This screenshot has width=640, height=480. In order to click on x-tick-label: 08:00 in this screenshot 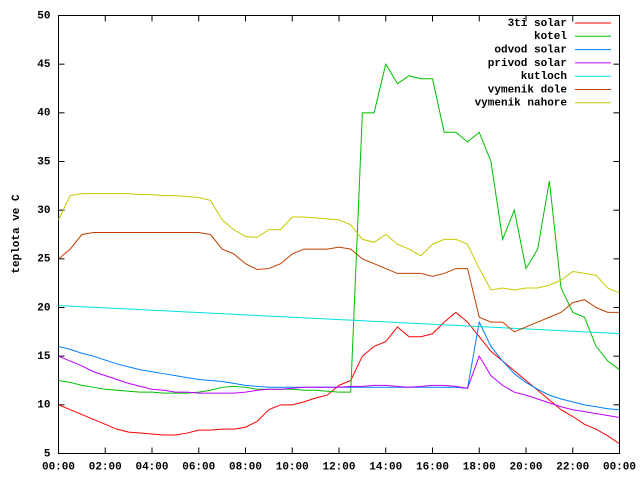, I will do `click(245, 467)`.